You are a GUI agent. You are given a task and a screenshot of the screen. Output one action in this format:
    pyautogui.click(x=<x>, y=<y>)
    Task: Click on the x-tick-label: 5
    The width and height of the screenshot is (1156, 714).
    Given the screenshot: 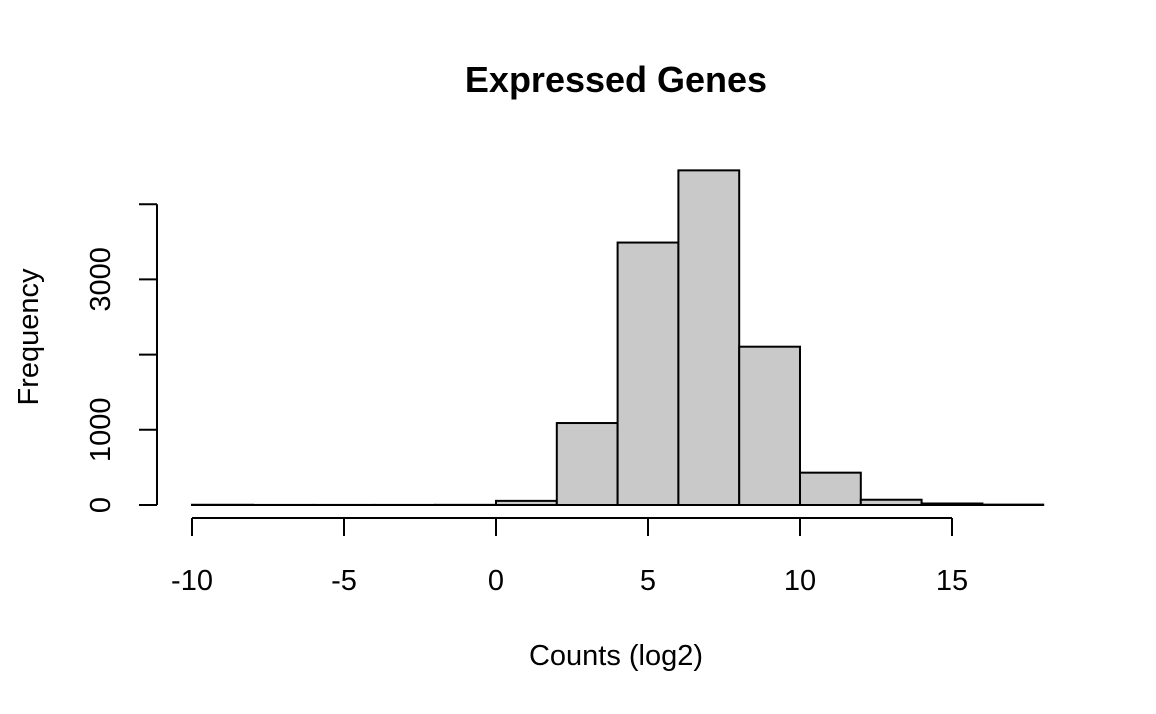 What is the action you would take?
    pyautogui.click(x=648, y=581)
    